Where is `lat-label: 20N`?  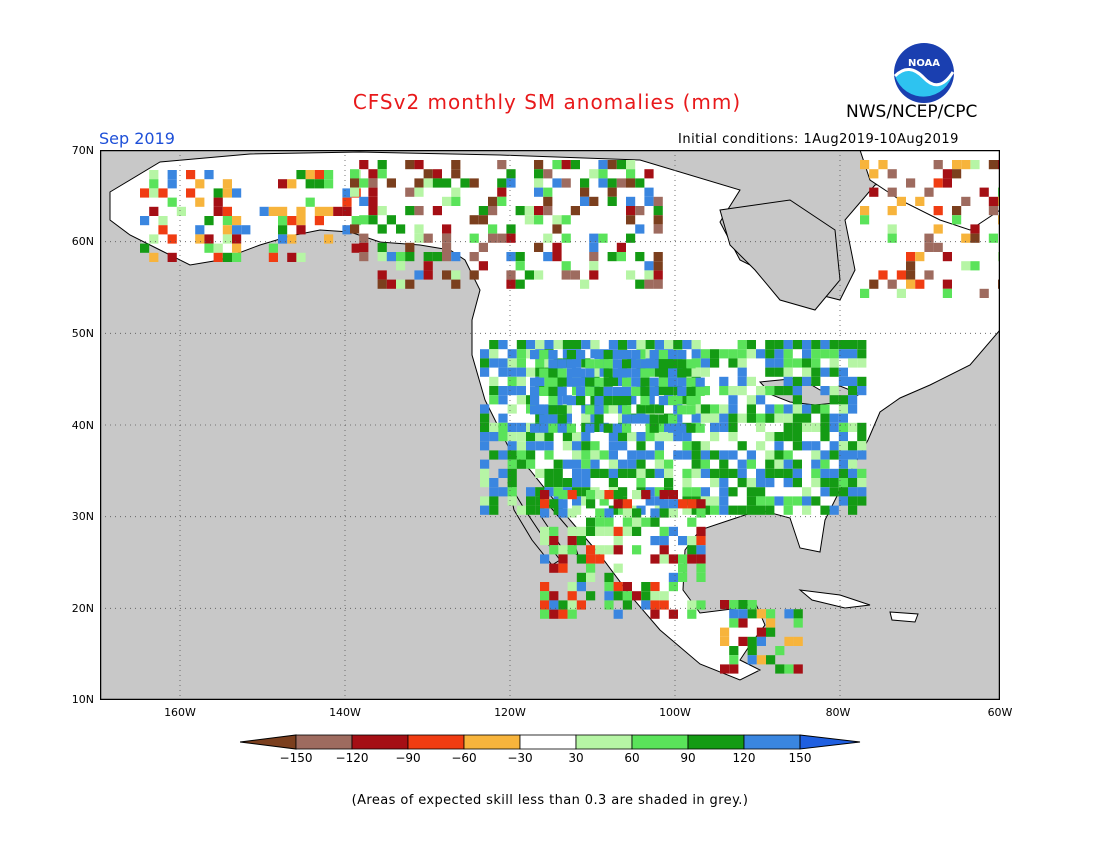 lat-label: 20N is located at coordinates (82, 608).